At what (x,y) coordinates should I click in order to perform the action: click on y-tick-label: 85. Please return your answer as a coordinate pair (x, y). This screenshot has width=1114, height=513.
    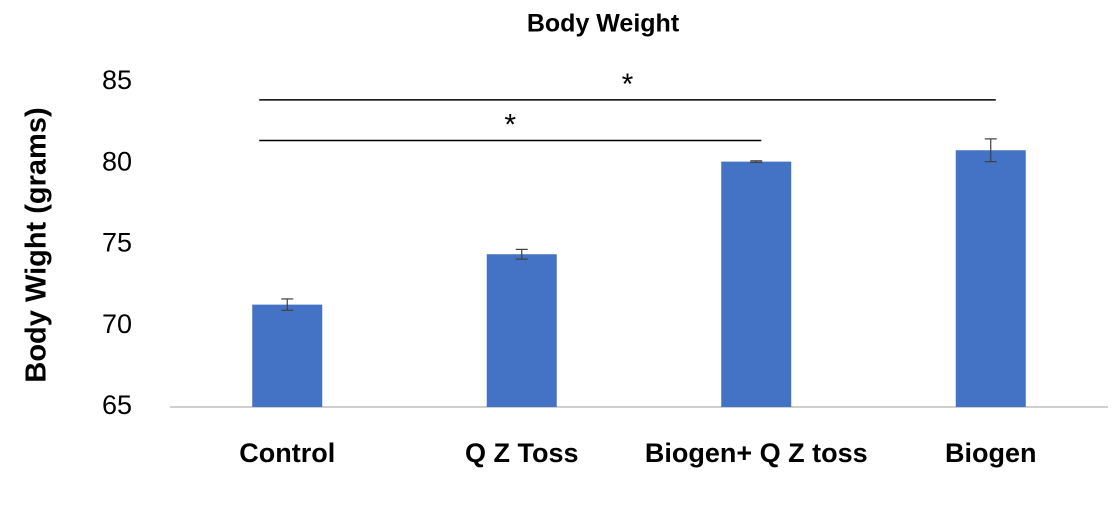
    Looking at the image, I should click on (117, 80).